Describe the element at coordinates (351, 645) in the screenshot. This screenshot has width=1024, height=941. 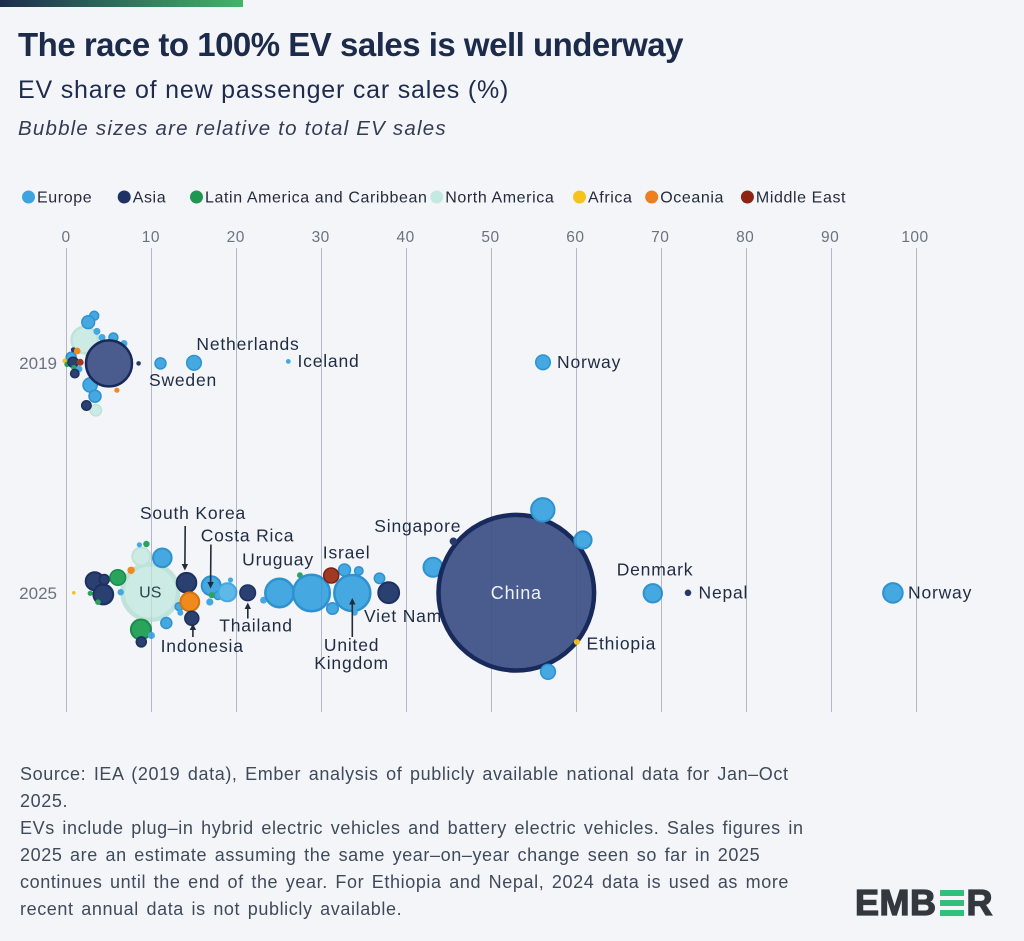
I see `svg-text: United` at that location.